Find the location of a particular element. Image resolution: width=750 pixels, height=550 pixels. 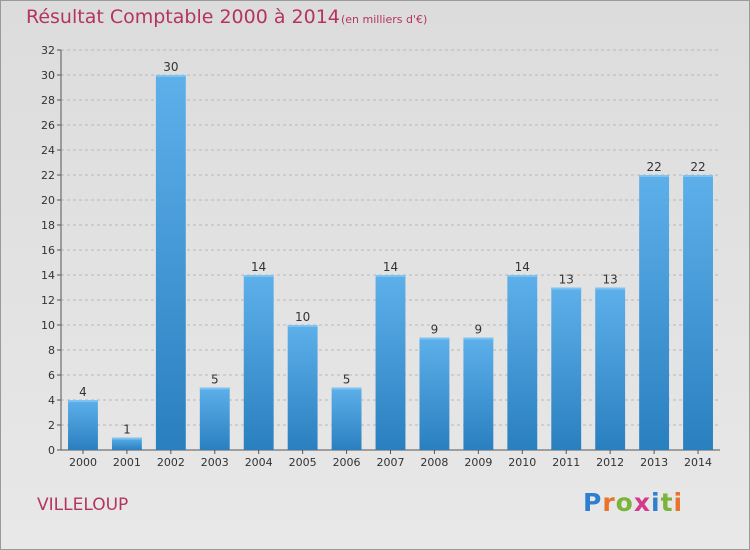

y-tick-label: 6 is located at coordinates (51, 375).